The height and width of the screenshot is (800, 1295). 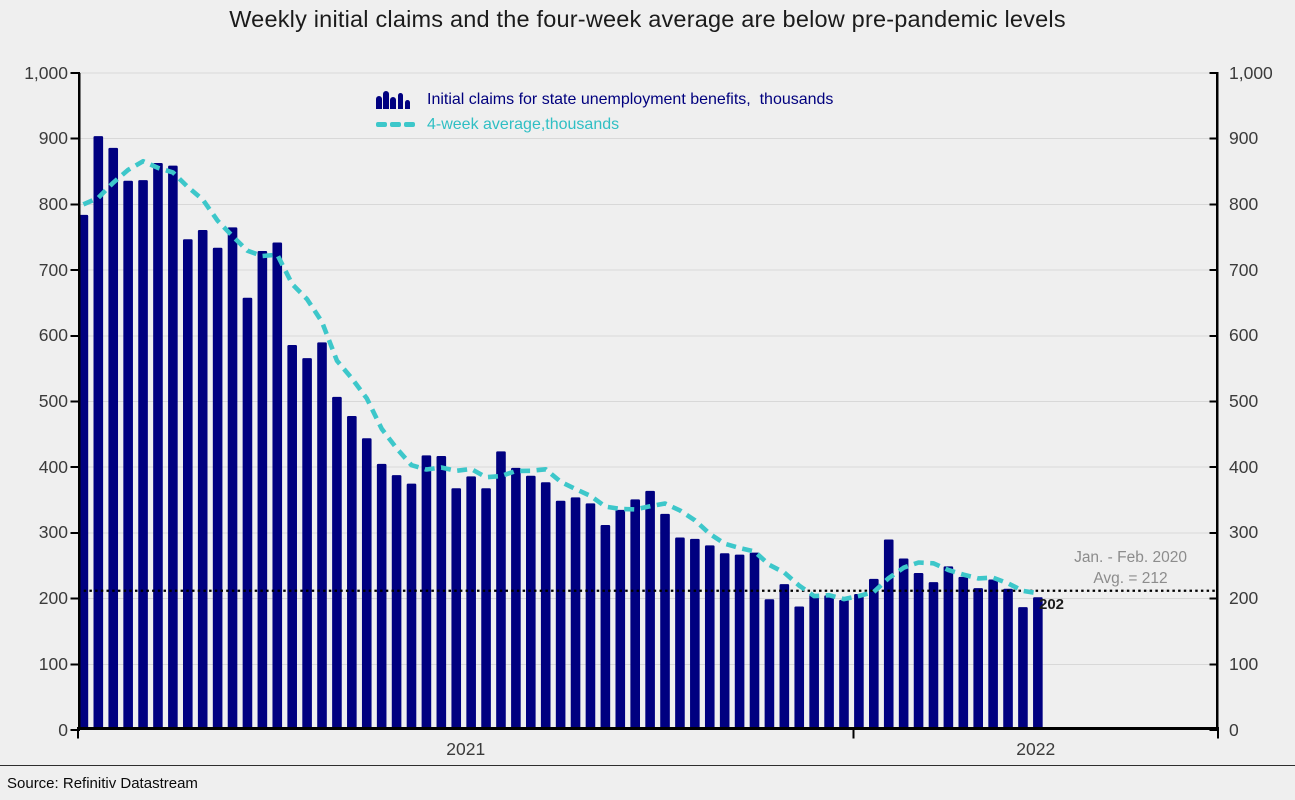 I want to click on annotation-average-text: Avg. = 212, so click(x=1130, y=578).